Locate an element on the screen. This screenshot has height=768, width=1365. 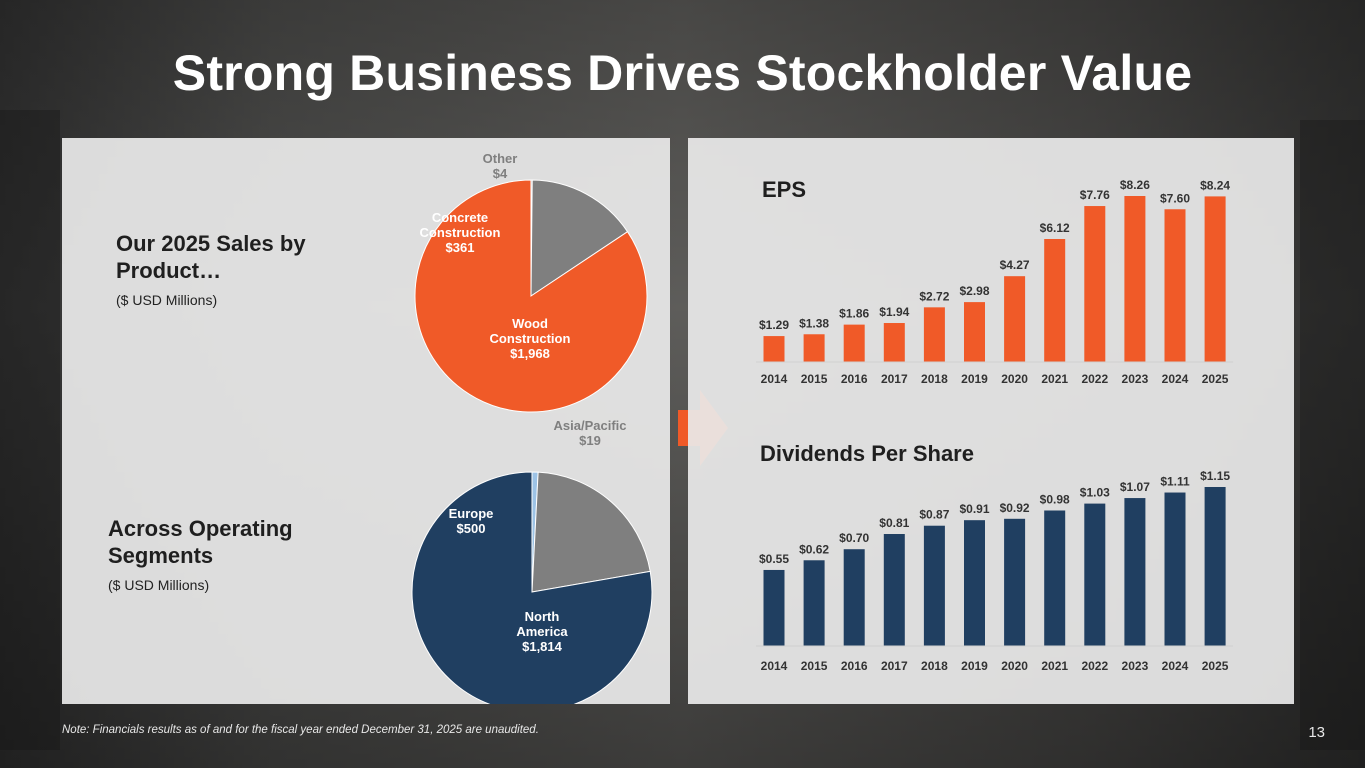
bar-value-label: $1.29 is located at coordinates (774, 325).